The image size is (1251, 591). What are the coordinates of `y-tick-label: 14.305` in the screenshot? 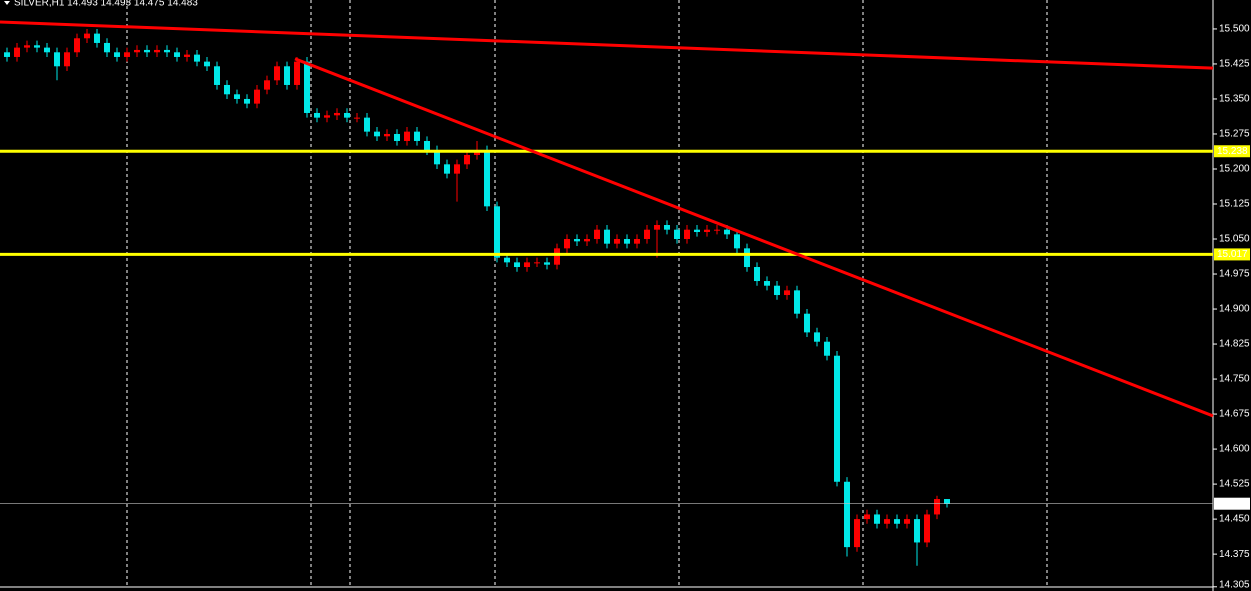 It's located at (1234, 585).